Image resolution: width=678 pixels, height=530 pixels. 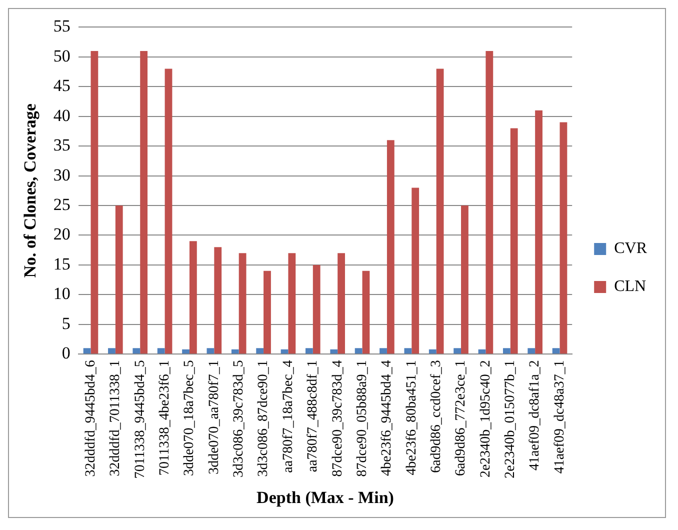 I want to click on y-tick-label: 45, so click(x=61, y=86).